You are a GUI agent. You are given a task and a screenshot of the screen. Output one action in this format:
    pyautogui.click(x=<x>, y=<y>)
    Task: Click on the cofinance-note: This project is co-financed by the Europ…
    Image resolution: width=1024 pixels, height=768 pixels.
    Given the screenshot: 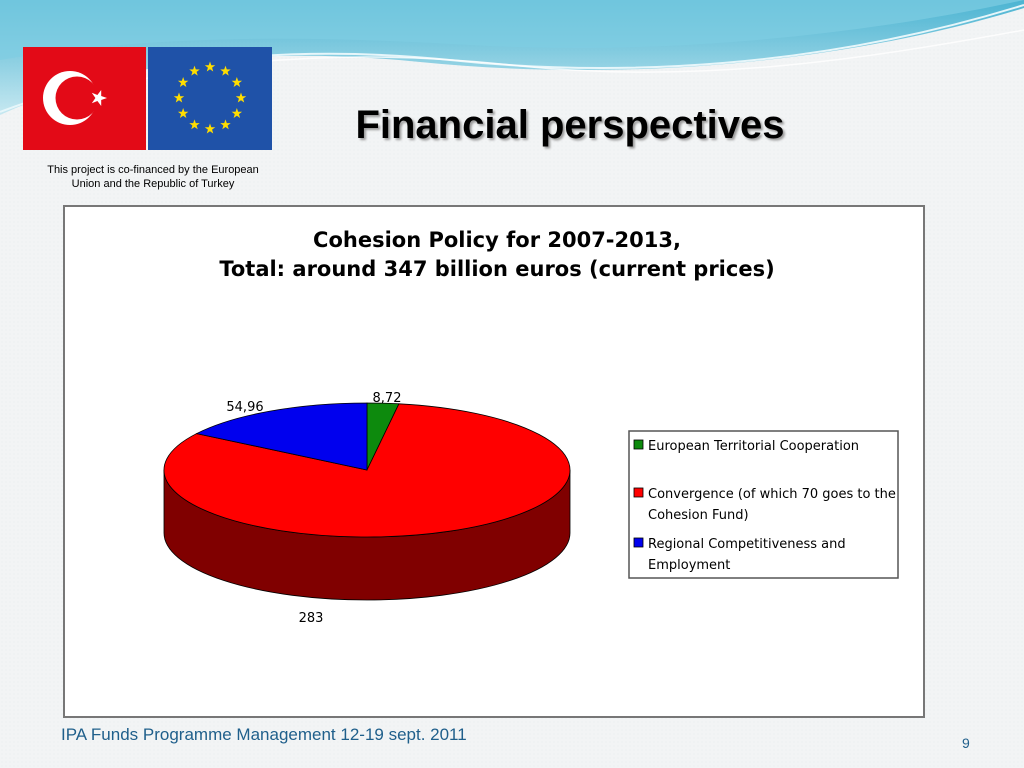 What is the action you would take?
    pyautogui.click(x=153, y=177)
    